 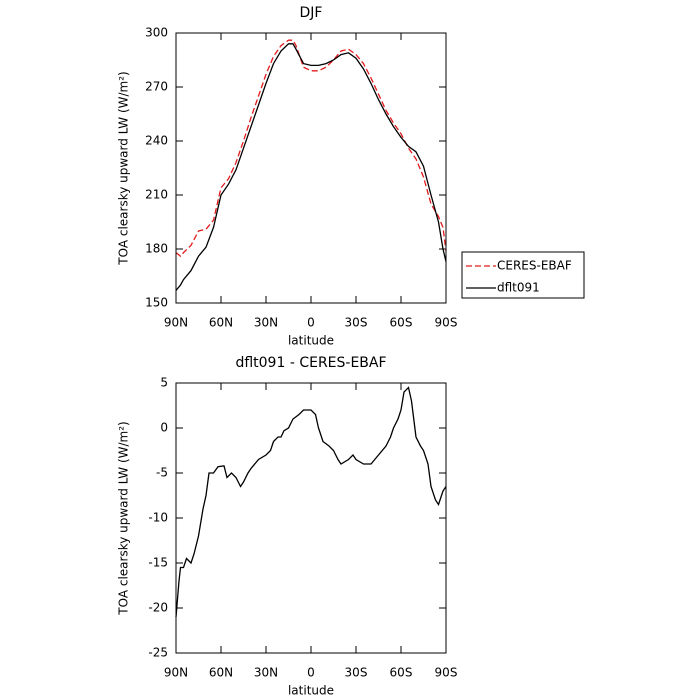 I want to click on y-tick-label: -20, so click(x=158, y=608).